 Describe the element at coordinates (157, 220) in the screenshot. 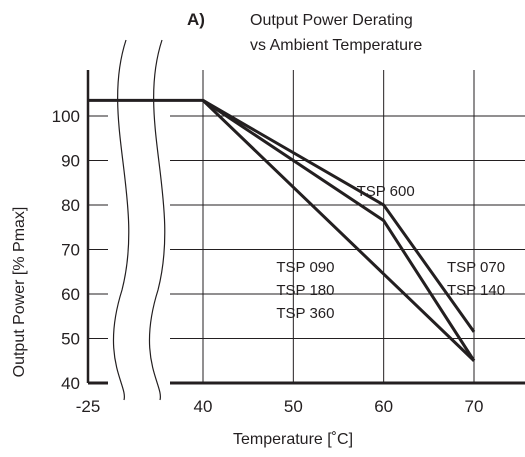

I see `axis-break-curve-right` at that location.